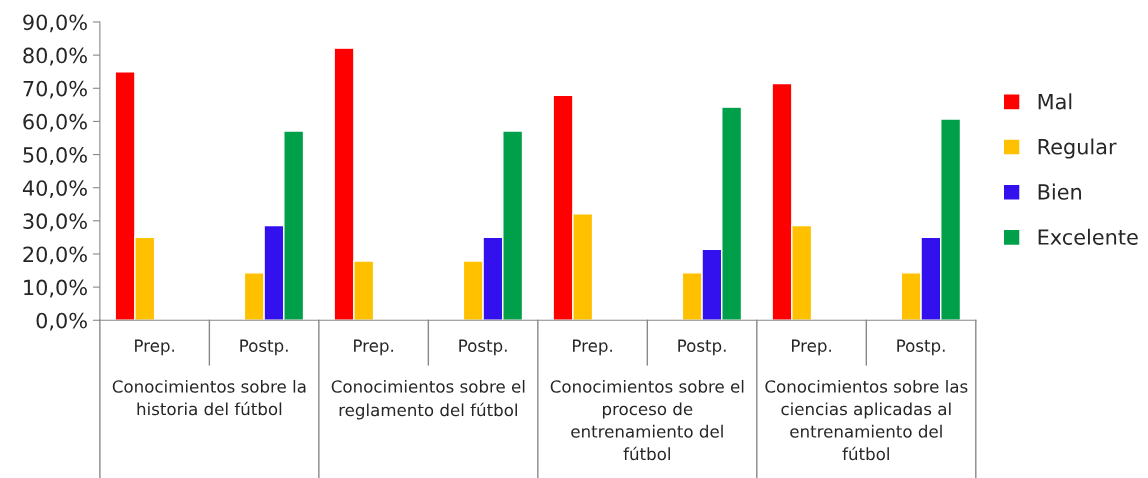 The image size is (1148, 478). Describe the element at coordinates (55, 56) in the screenshot. I see `y-tick-label: 80,0%` at that location.